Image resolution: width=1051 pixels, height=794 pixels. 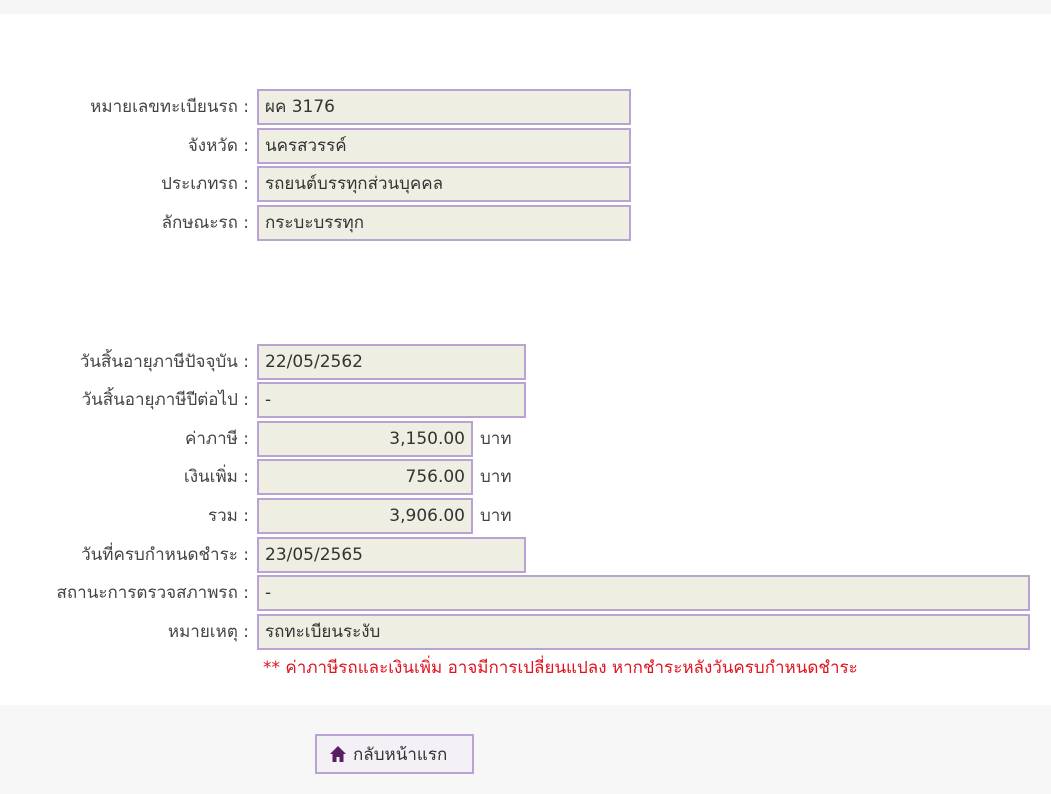 I want to click on label-vehicle-style: ลักษณะรถ :, so click(x=205, y=223).